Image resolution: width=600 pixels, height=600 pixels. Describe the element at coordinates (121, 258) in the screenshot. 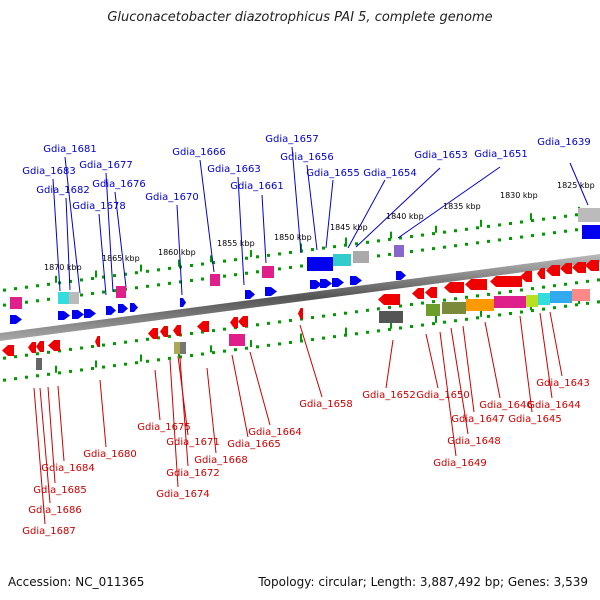

I see `scale-label: 1865 kbp` at that location.